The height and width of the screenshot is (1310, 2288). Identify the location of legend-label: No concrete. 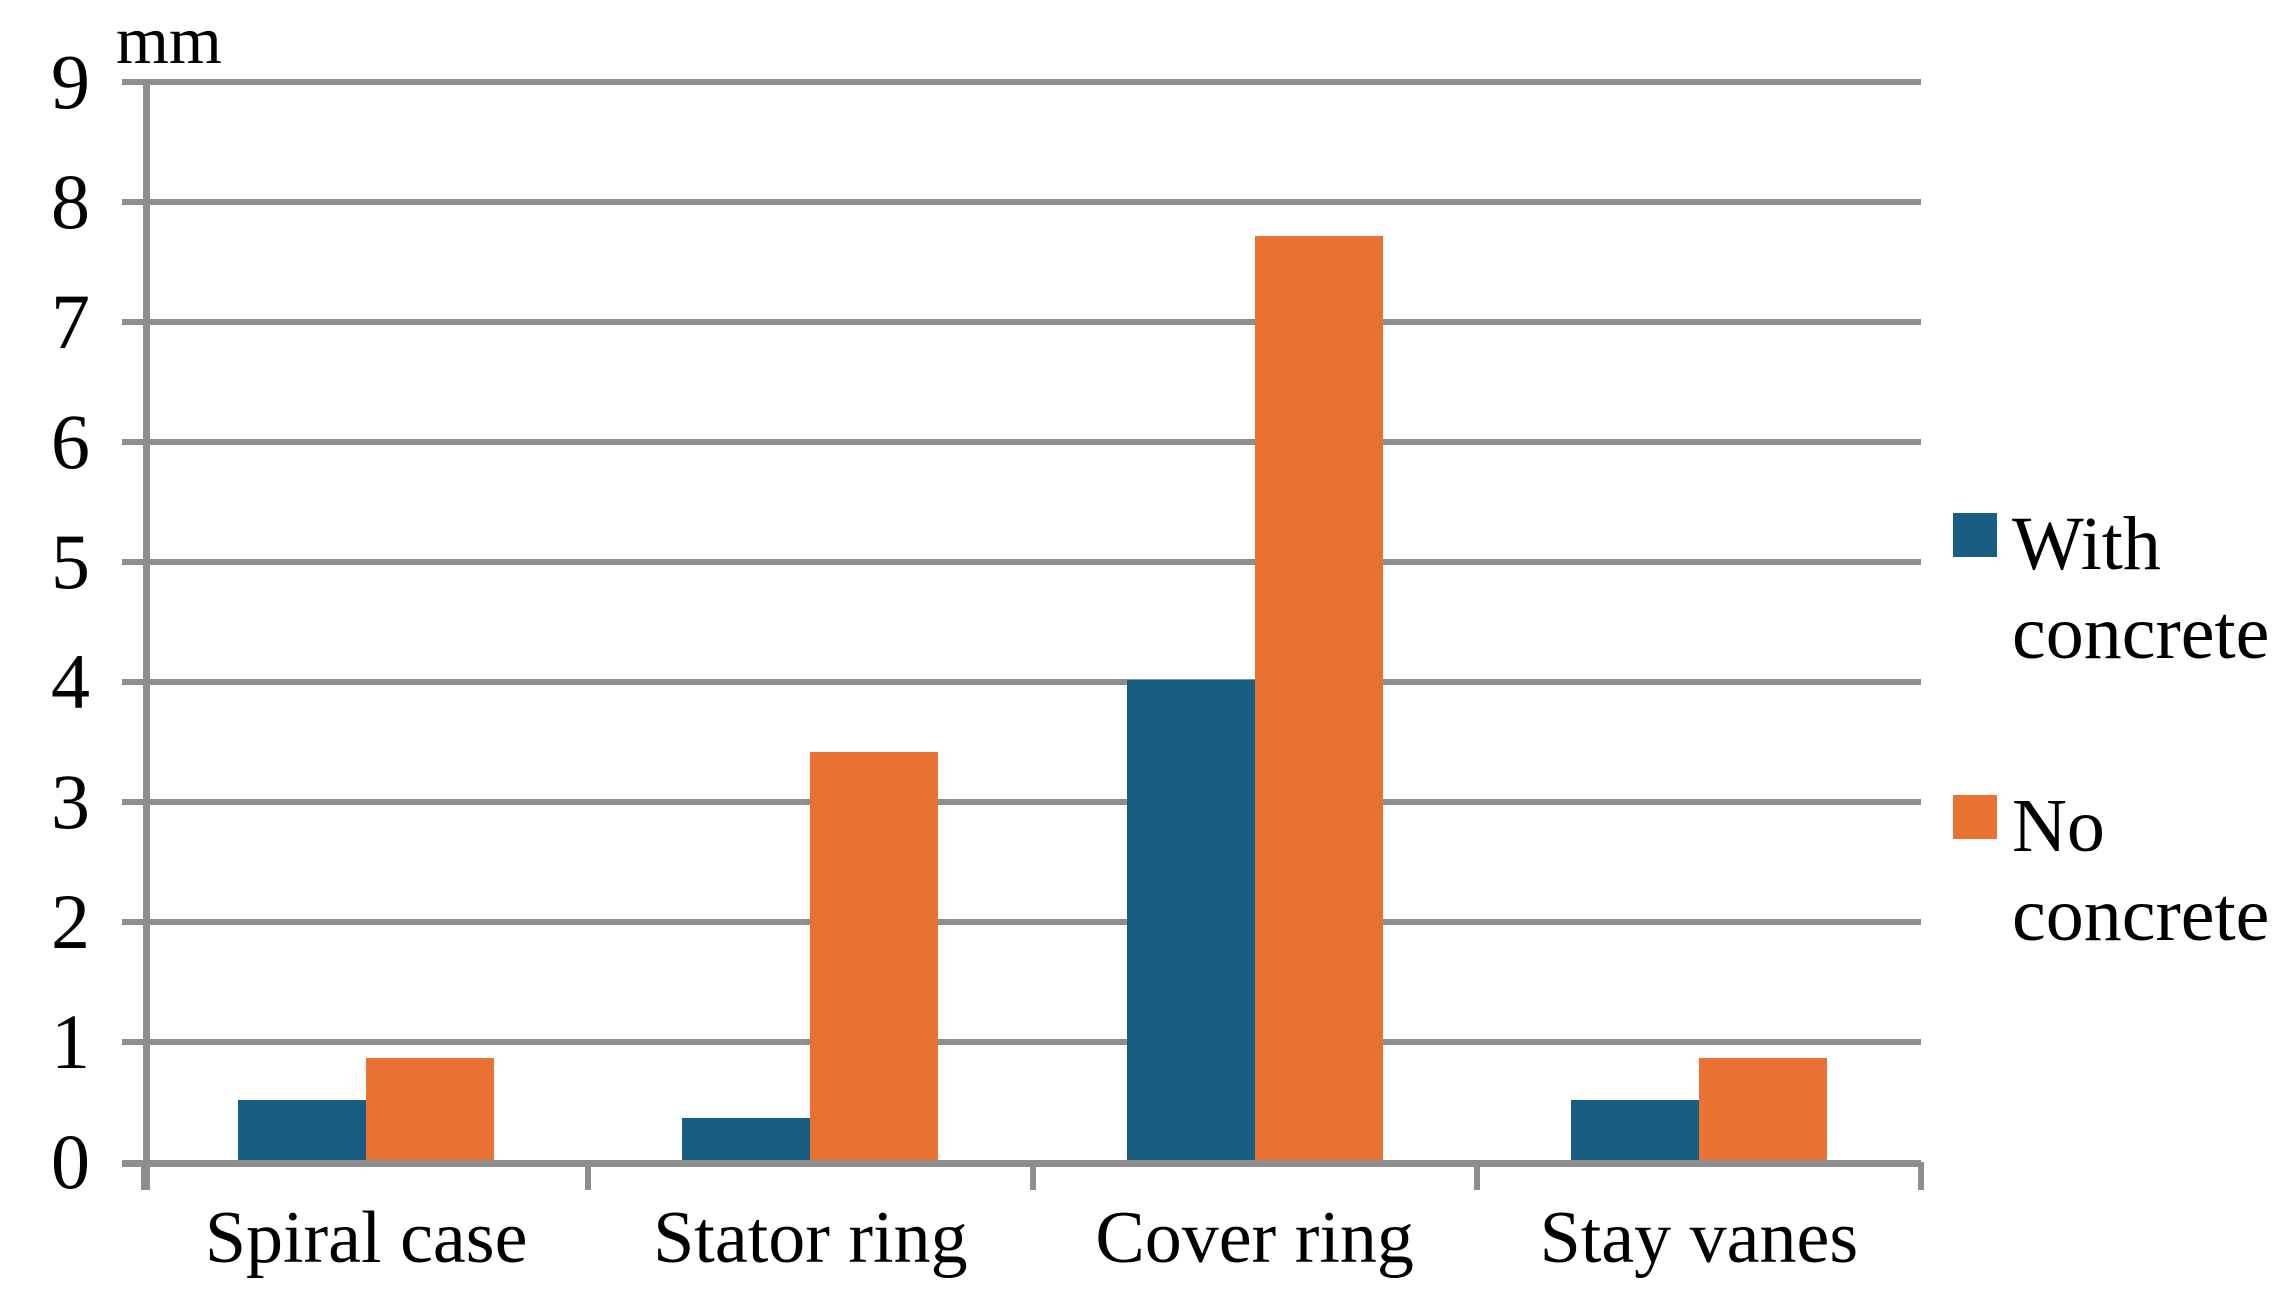
(2141, 870).